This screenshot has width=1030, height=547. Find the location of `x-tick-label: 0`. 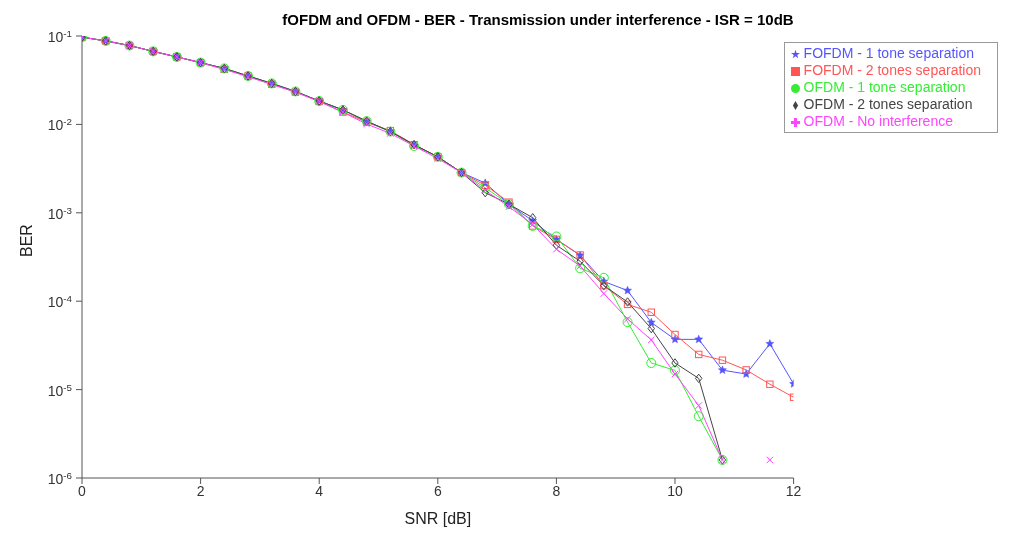

x-tick-label: 0 is located at coordinates (82, 490).